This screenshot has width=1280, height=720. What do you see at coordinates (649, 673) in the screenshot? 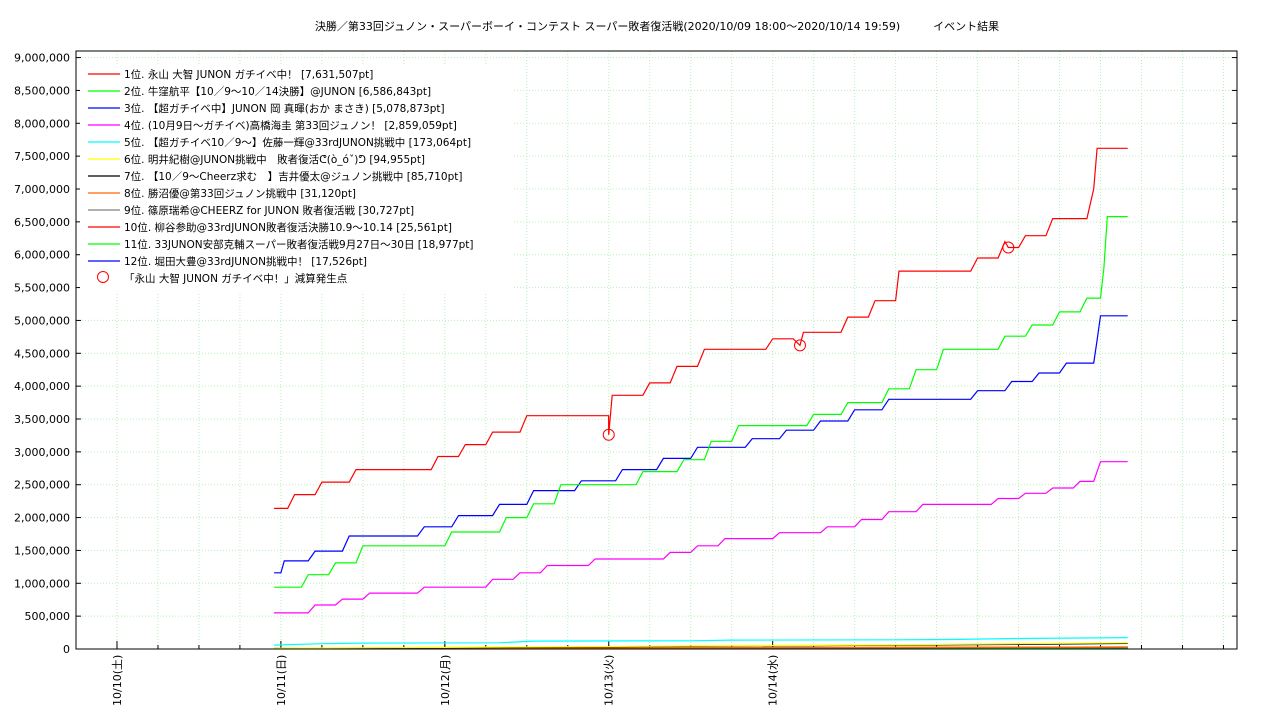
I see `x-axis: 10/10(土) 10/11(日) 10/12(月) 10/13(火) 10/14(水)` at bounding box center [649, 673].